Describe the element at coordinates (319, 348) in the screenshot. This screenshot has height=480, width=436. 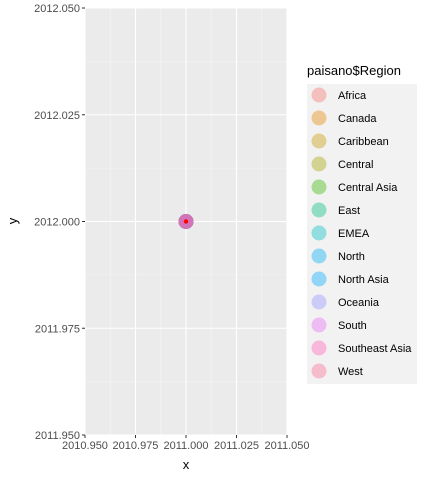
I see `legend-key-southeast-asia` at that location.